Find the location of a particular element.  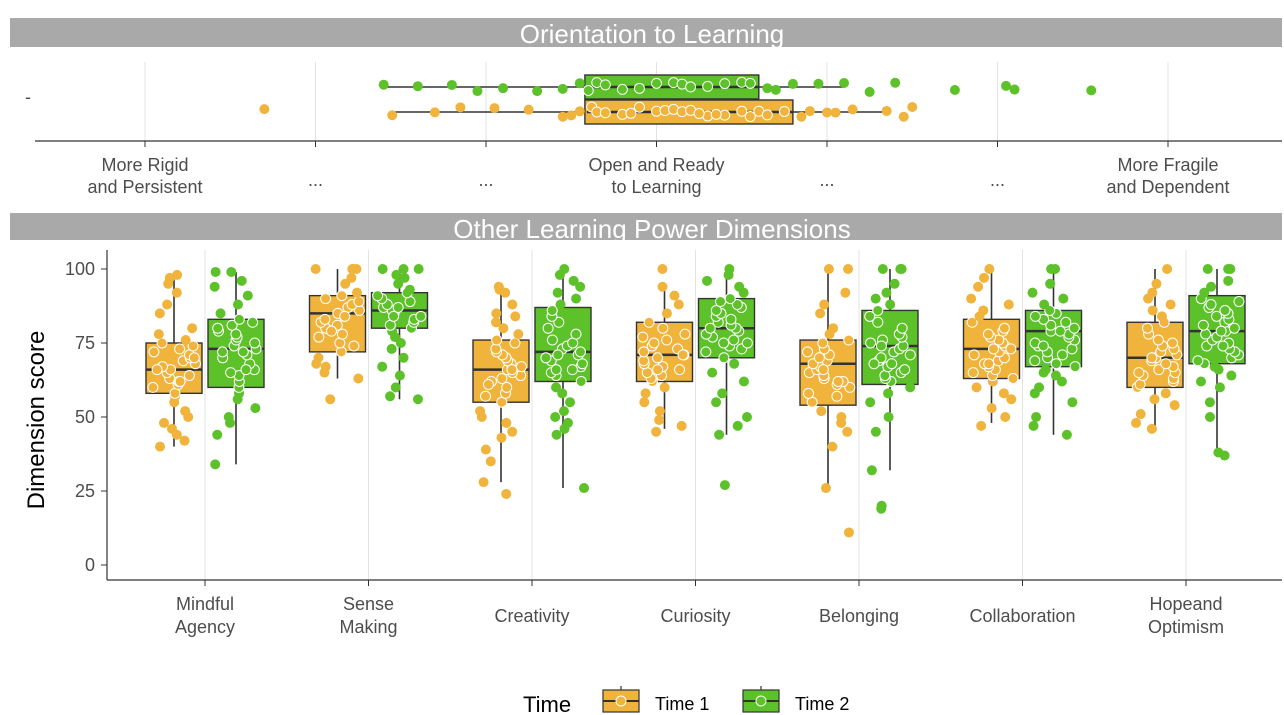

strip-orientation is located at coordinates (646, 32).